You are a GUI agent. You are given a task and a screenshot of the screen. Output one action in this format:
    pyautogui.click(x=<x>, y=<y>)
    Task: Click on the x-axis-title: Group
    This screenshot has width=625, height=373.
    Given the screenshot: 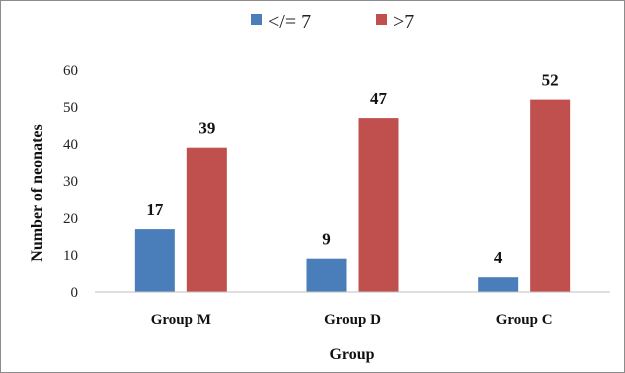 What is the action you would take?
    pyautogui.click(x=351, y=354)
    